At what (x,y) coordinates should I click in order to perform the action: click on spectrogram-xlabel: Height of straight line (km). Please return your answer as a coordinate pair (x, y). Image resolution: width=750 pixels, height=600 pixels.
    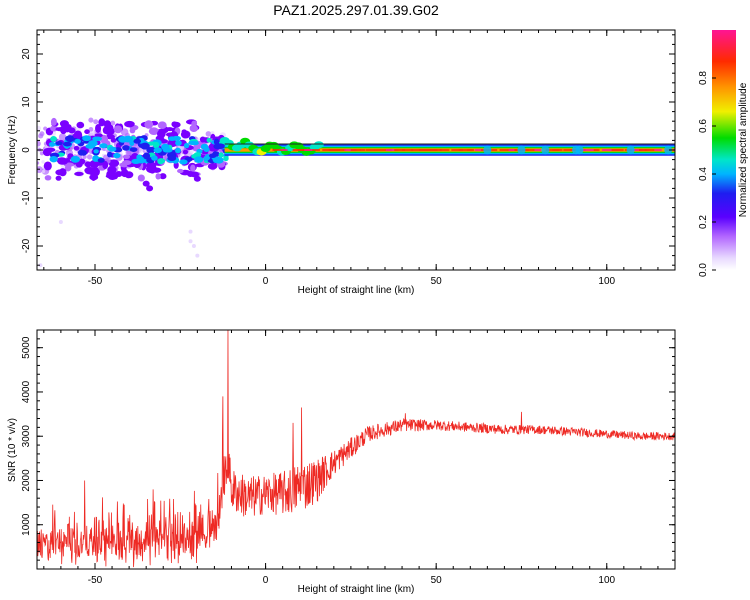
    Looking at the image, I should click on (356, 290).